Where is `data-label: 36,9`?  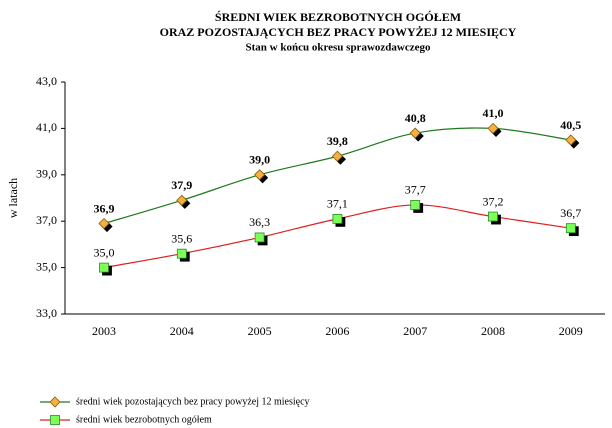
data-label: 36,9 is located at coordinates (104, 208).